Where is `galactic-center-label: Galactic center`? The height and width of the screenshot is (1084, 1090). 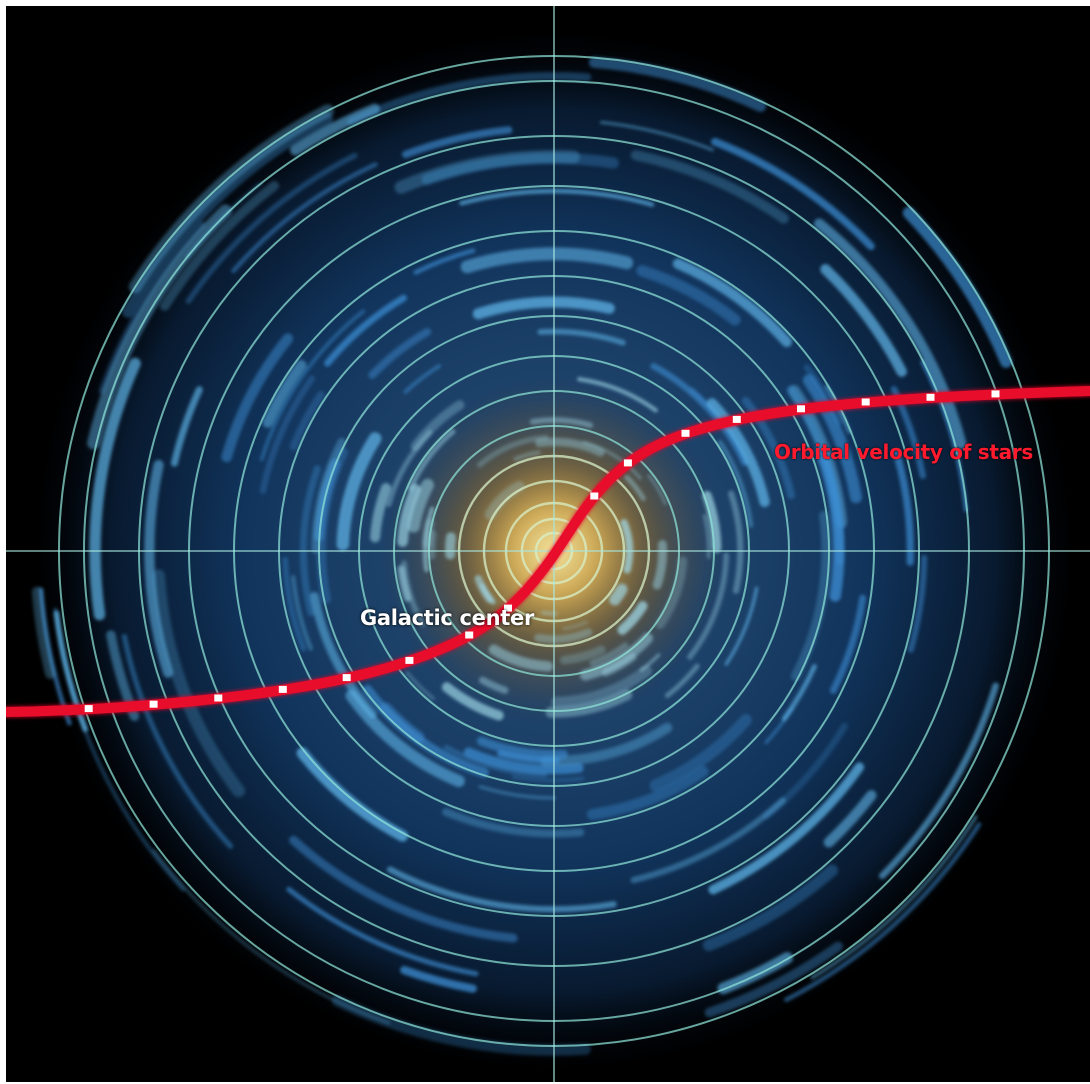
galactic-center-label: Galactic center is located at coordinates (447, 618).